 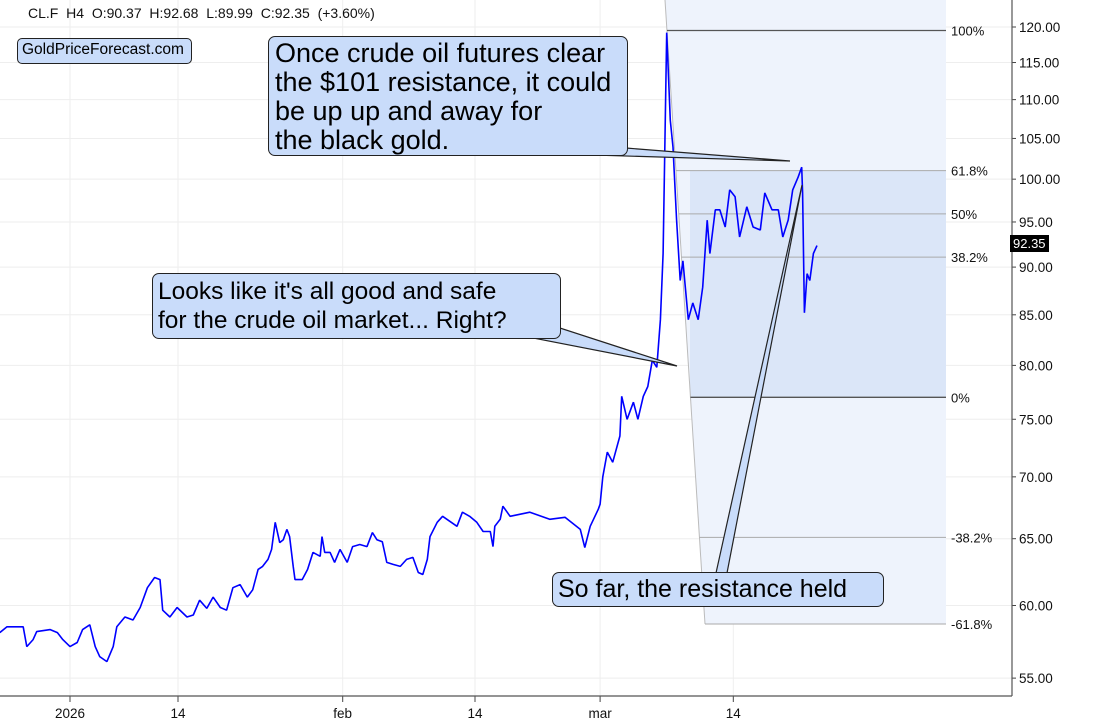 What do you see at coordinates (362, 140) in the screenshot?
I see `callout-line: the black gold.` at bounding box center [362, 140].